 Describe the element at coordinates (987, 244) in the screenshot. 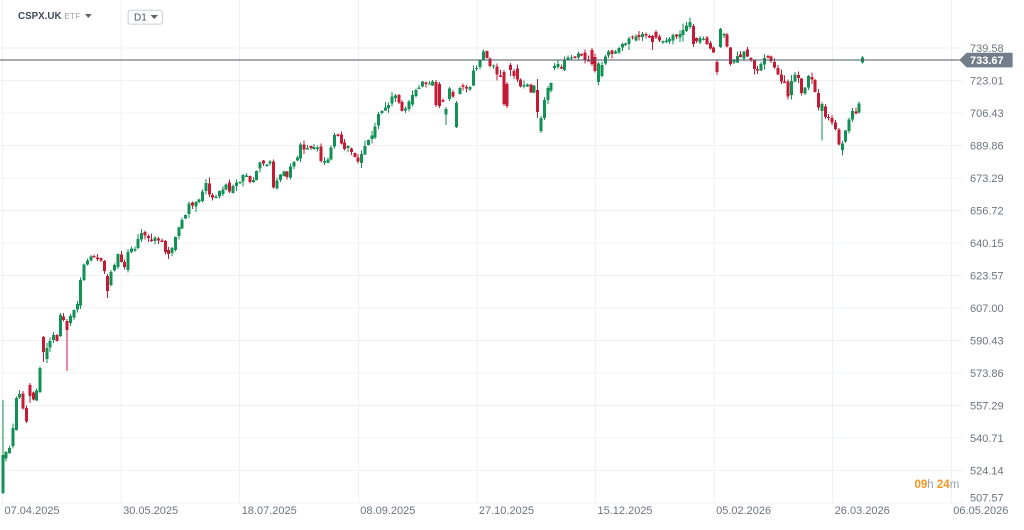

I see `svg-text: 640.15` at that location.